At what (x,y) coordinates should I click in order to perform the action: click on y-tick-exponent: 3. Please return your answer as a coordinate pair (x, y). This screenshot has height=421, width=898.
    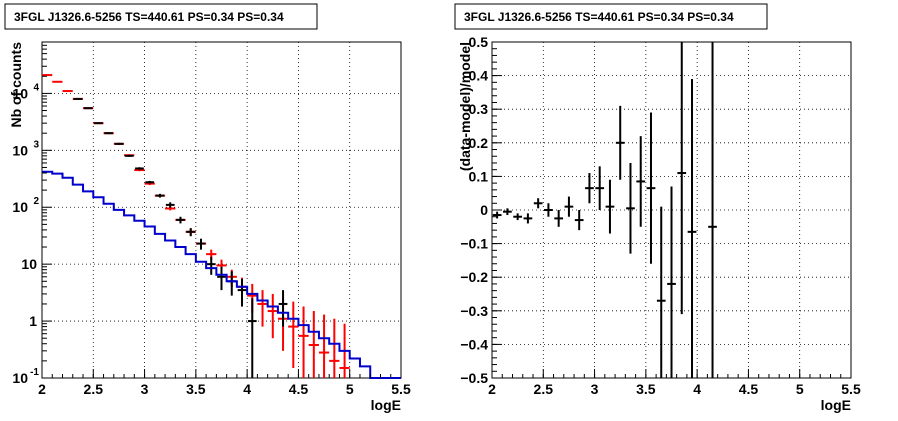
    Looking at the image, I should click on (36, 144).